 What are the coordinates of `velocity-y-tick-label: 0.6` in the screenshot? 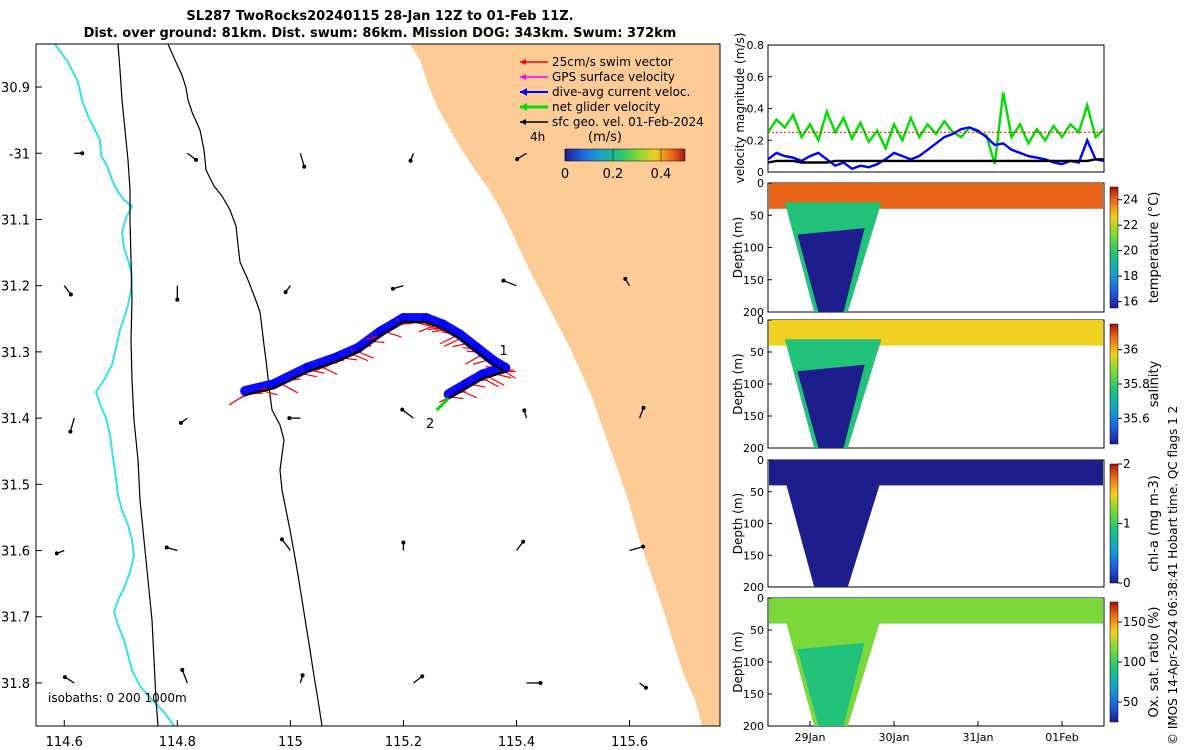 It's located at (756, 77).